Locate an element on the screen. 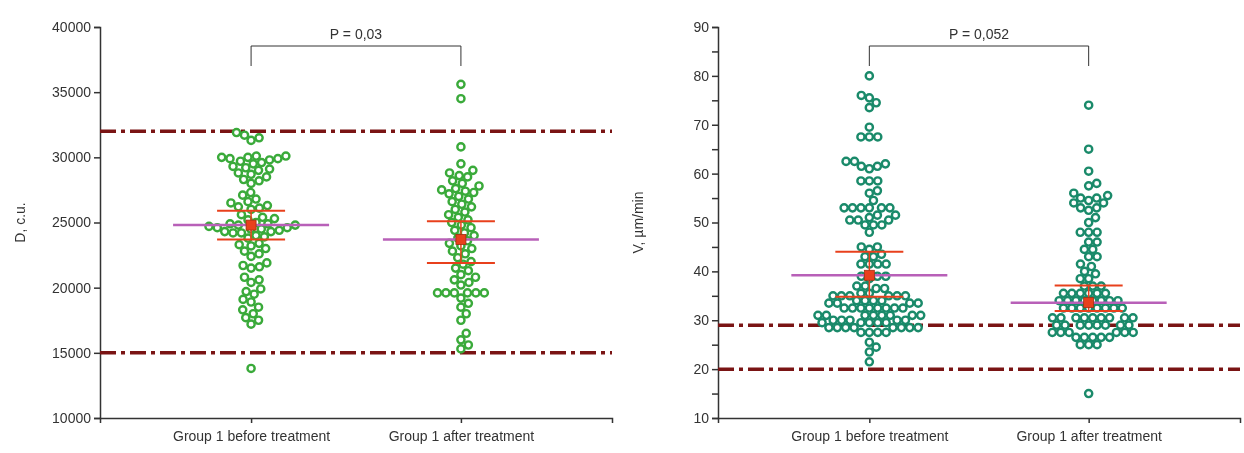  y-axis-title: D, c.u. is located at coordinates (20, 222).